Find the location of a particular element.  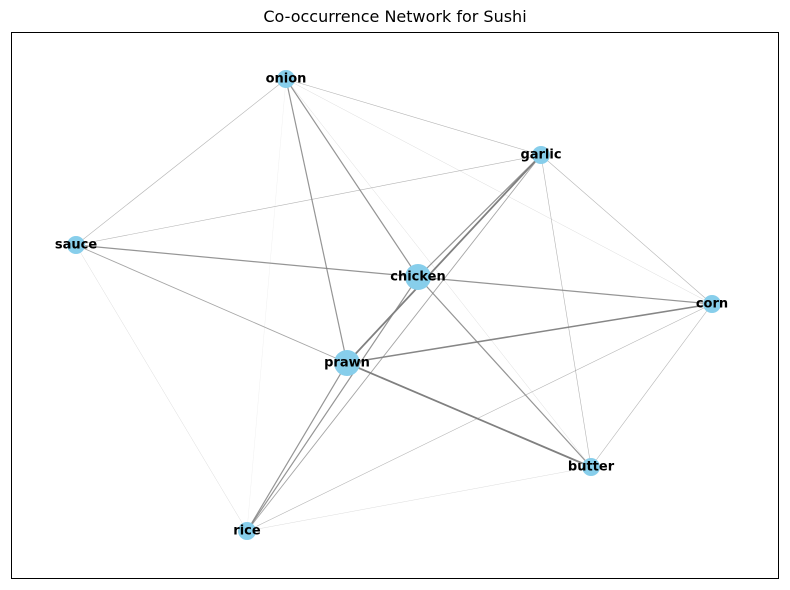

edge-garlic-corn is located at coordinates (626, 229).